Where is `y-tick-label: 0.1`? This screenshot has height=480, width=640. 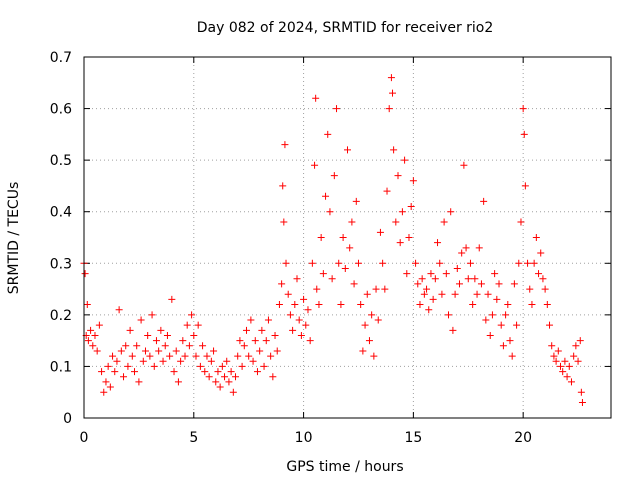 y-tick-label: 0.1 is located at coordinates (61, 367).